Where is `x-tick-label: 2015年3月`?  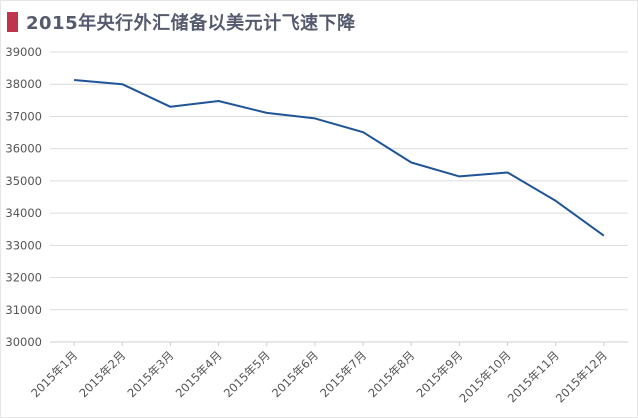 x-tick-label: 2015年3月 is located at coordinates (150, 374).